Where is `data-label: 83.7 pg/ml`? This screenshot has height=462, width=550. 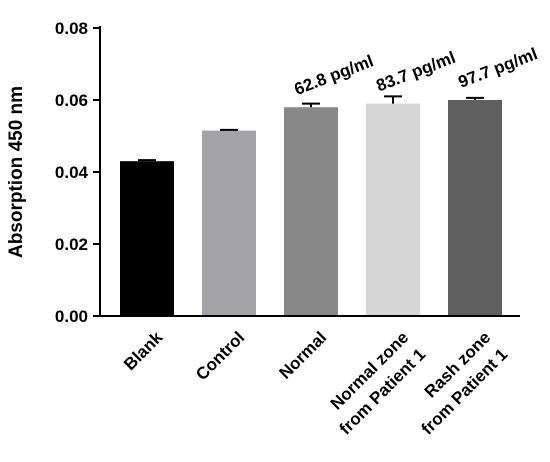
data-label: 83.7 pg/ml is located at coordinates (416, 72).